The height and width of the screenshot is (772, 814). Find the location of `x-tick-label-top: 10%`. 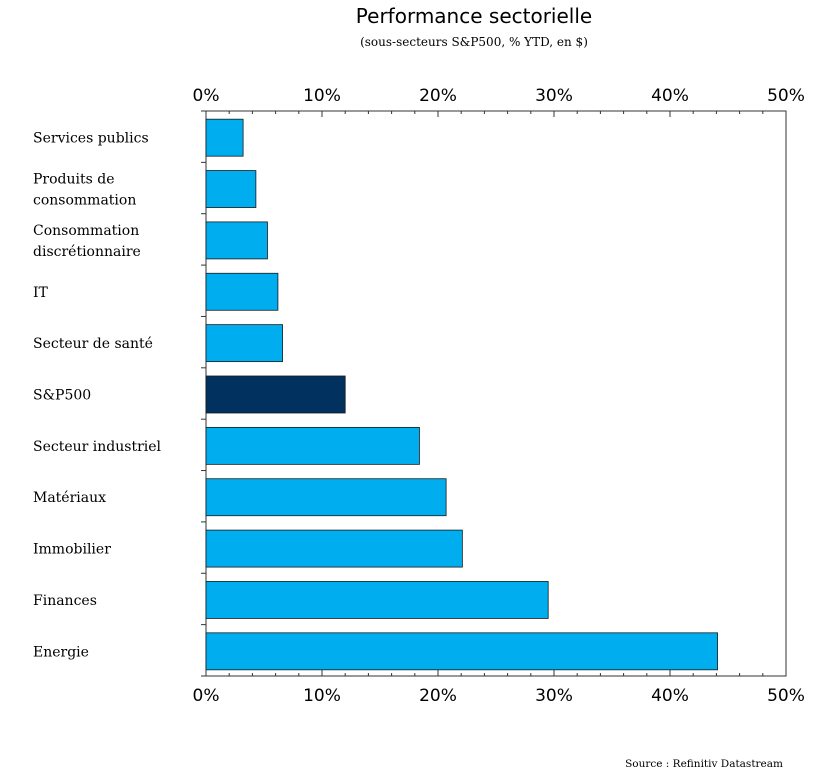

x-tick-label-top: 10% is located at coordinates (322, 96).